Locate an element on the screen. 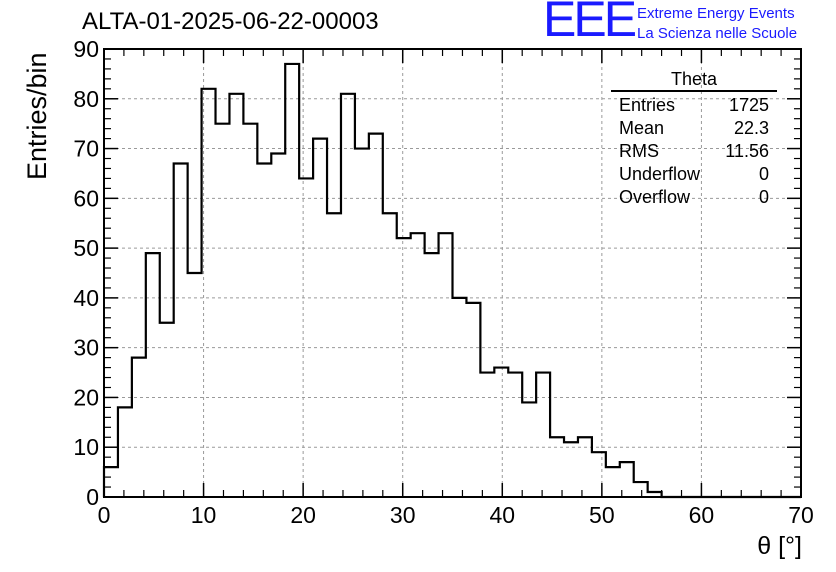 This screenshot has height=572, width=836. y-tick-label: 70 is located at coordinates (86, 149).